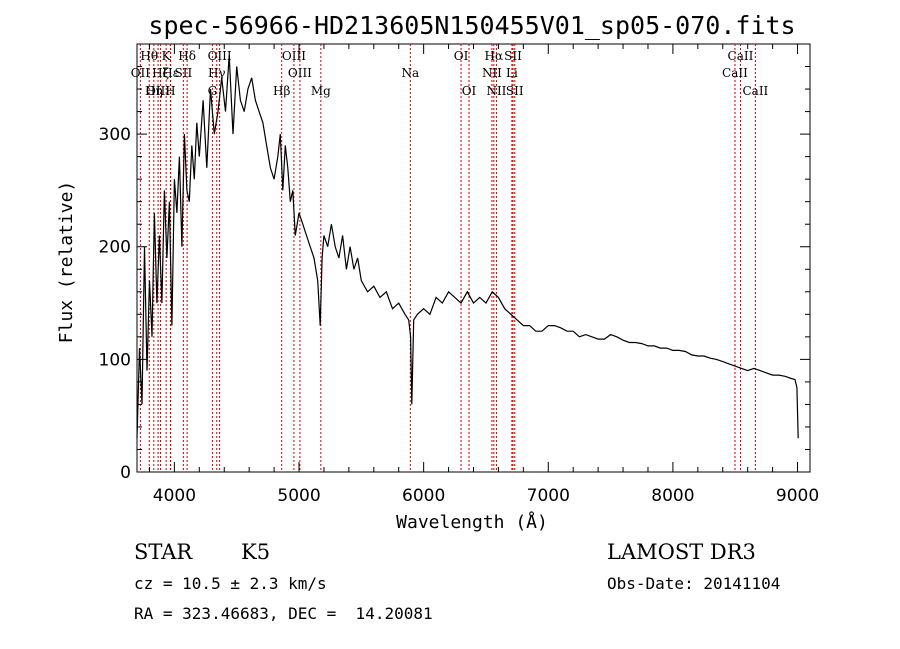 This screenshot has width=900, height=649. Describe the element at coordinates (283, 613) in the screenshot. I see `ra-dec-text: RA = 323.46683, DEC = 14.20081` at that location.